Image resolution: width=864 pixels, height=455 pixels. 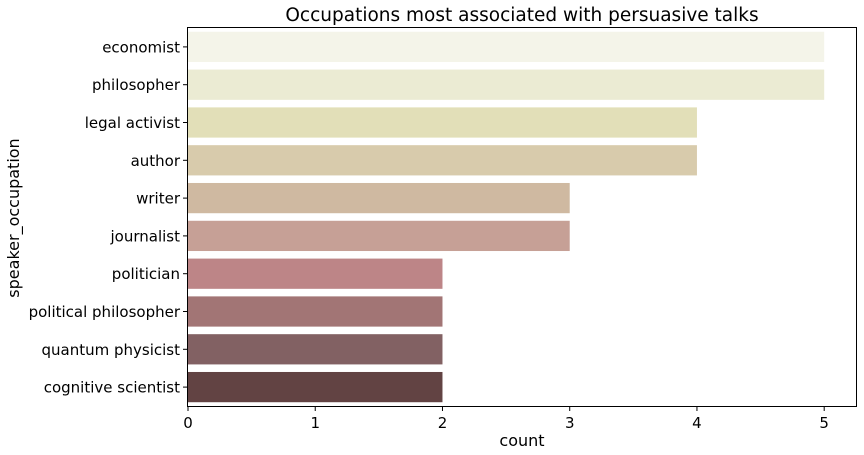 What do you see at coordinates (506, 84) in the screenshot?
I see `bar-philosopher` at bounding box center [506, 84].